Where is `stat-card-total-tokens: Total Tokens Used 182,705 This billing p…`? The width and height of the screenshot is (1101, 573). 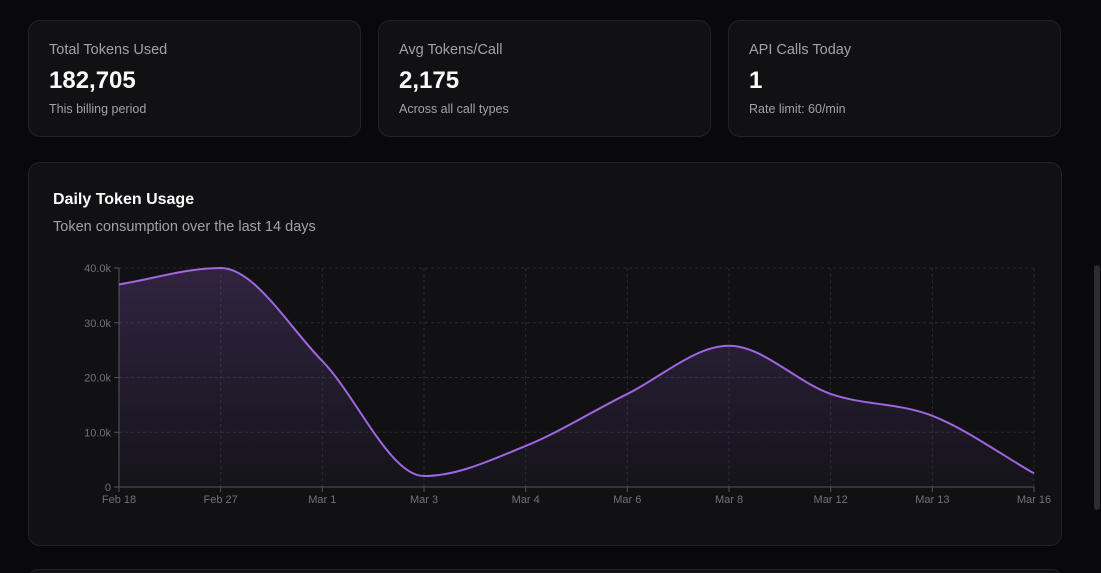 stat-card-total-tokens: Total Tokens Used 182,705 This billing p… is located at coordinates (194, 78).